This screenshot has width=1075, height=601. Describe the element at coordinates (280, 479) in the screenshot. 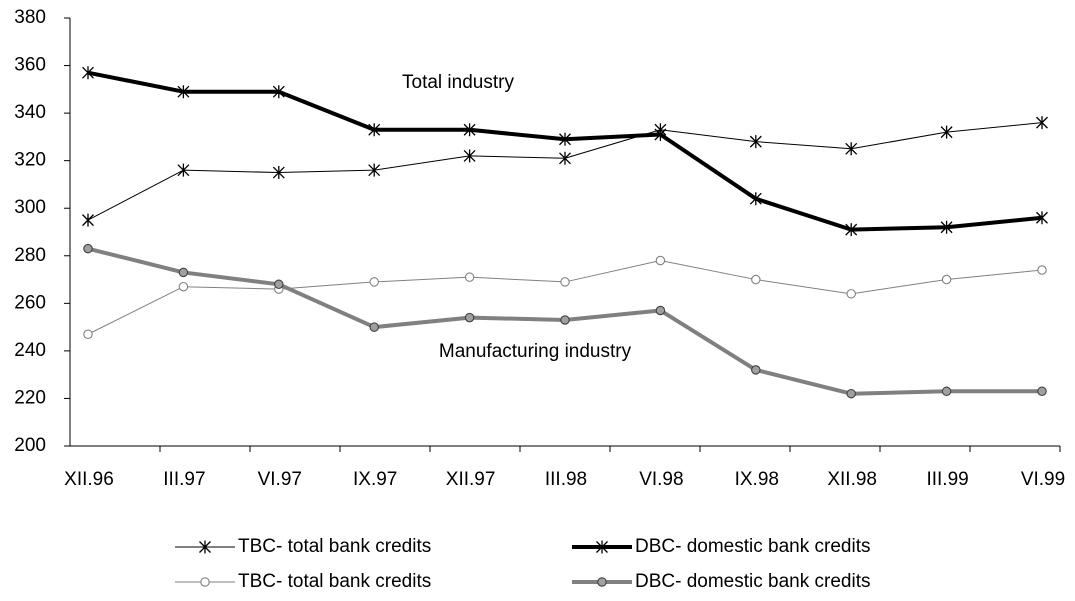

I see `x-tick-label: VI.97` at that location.